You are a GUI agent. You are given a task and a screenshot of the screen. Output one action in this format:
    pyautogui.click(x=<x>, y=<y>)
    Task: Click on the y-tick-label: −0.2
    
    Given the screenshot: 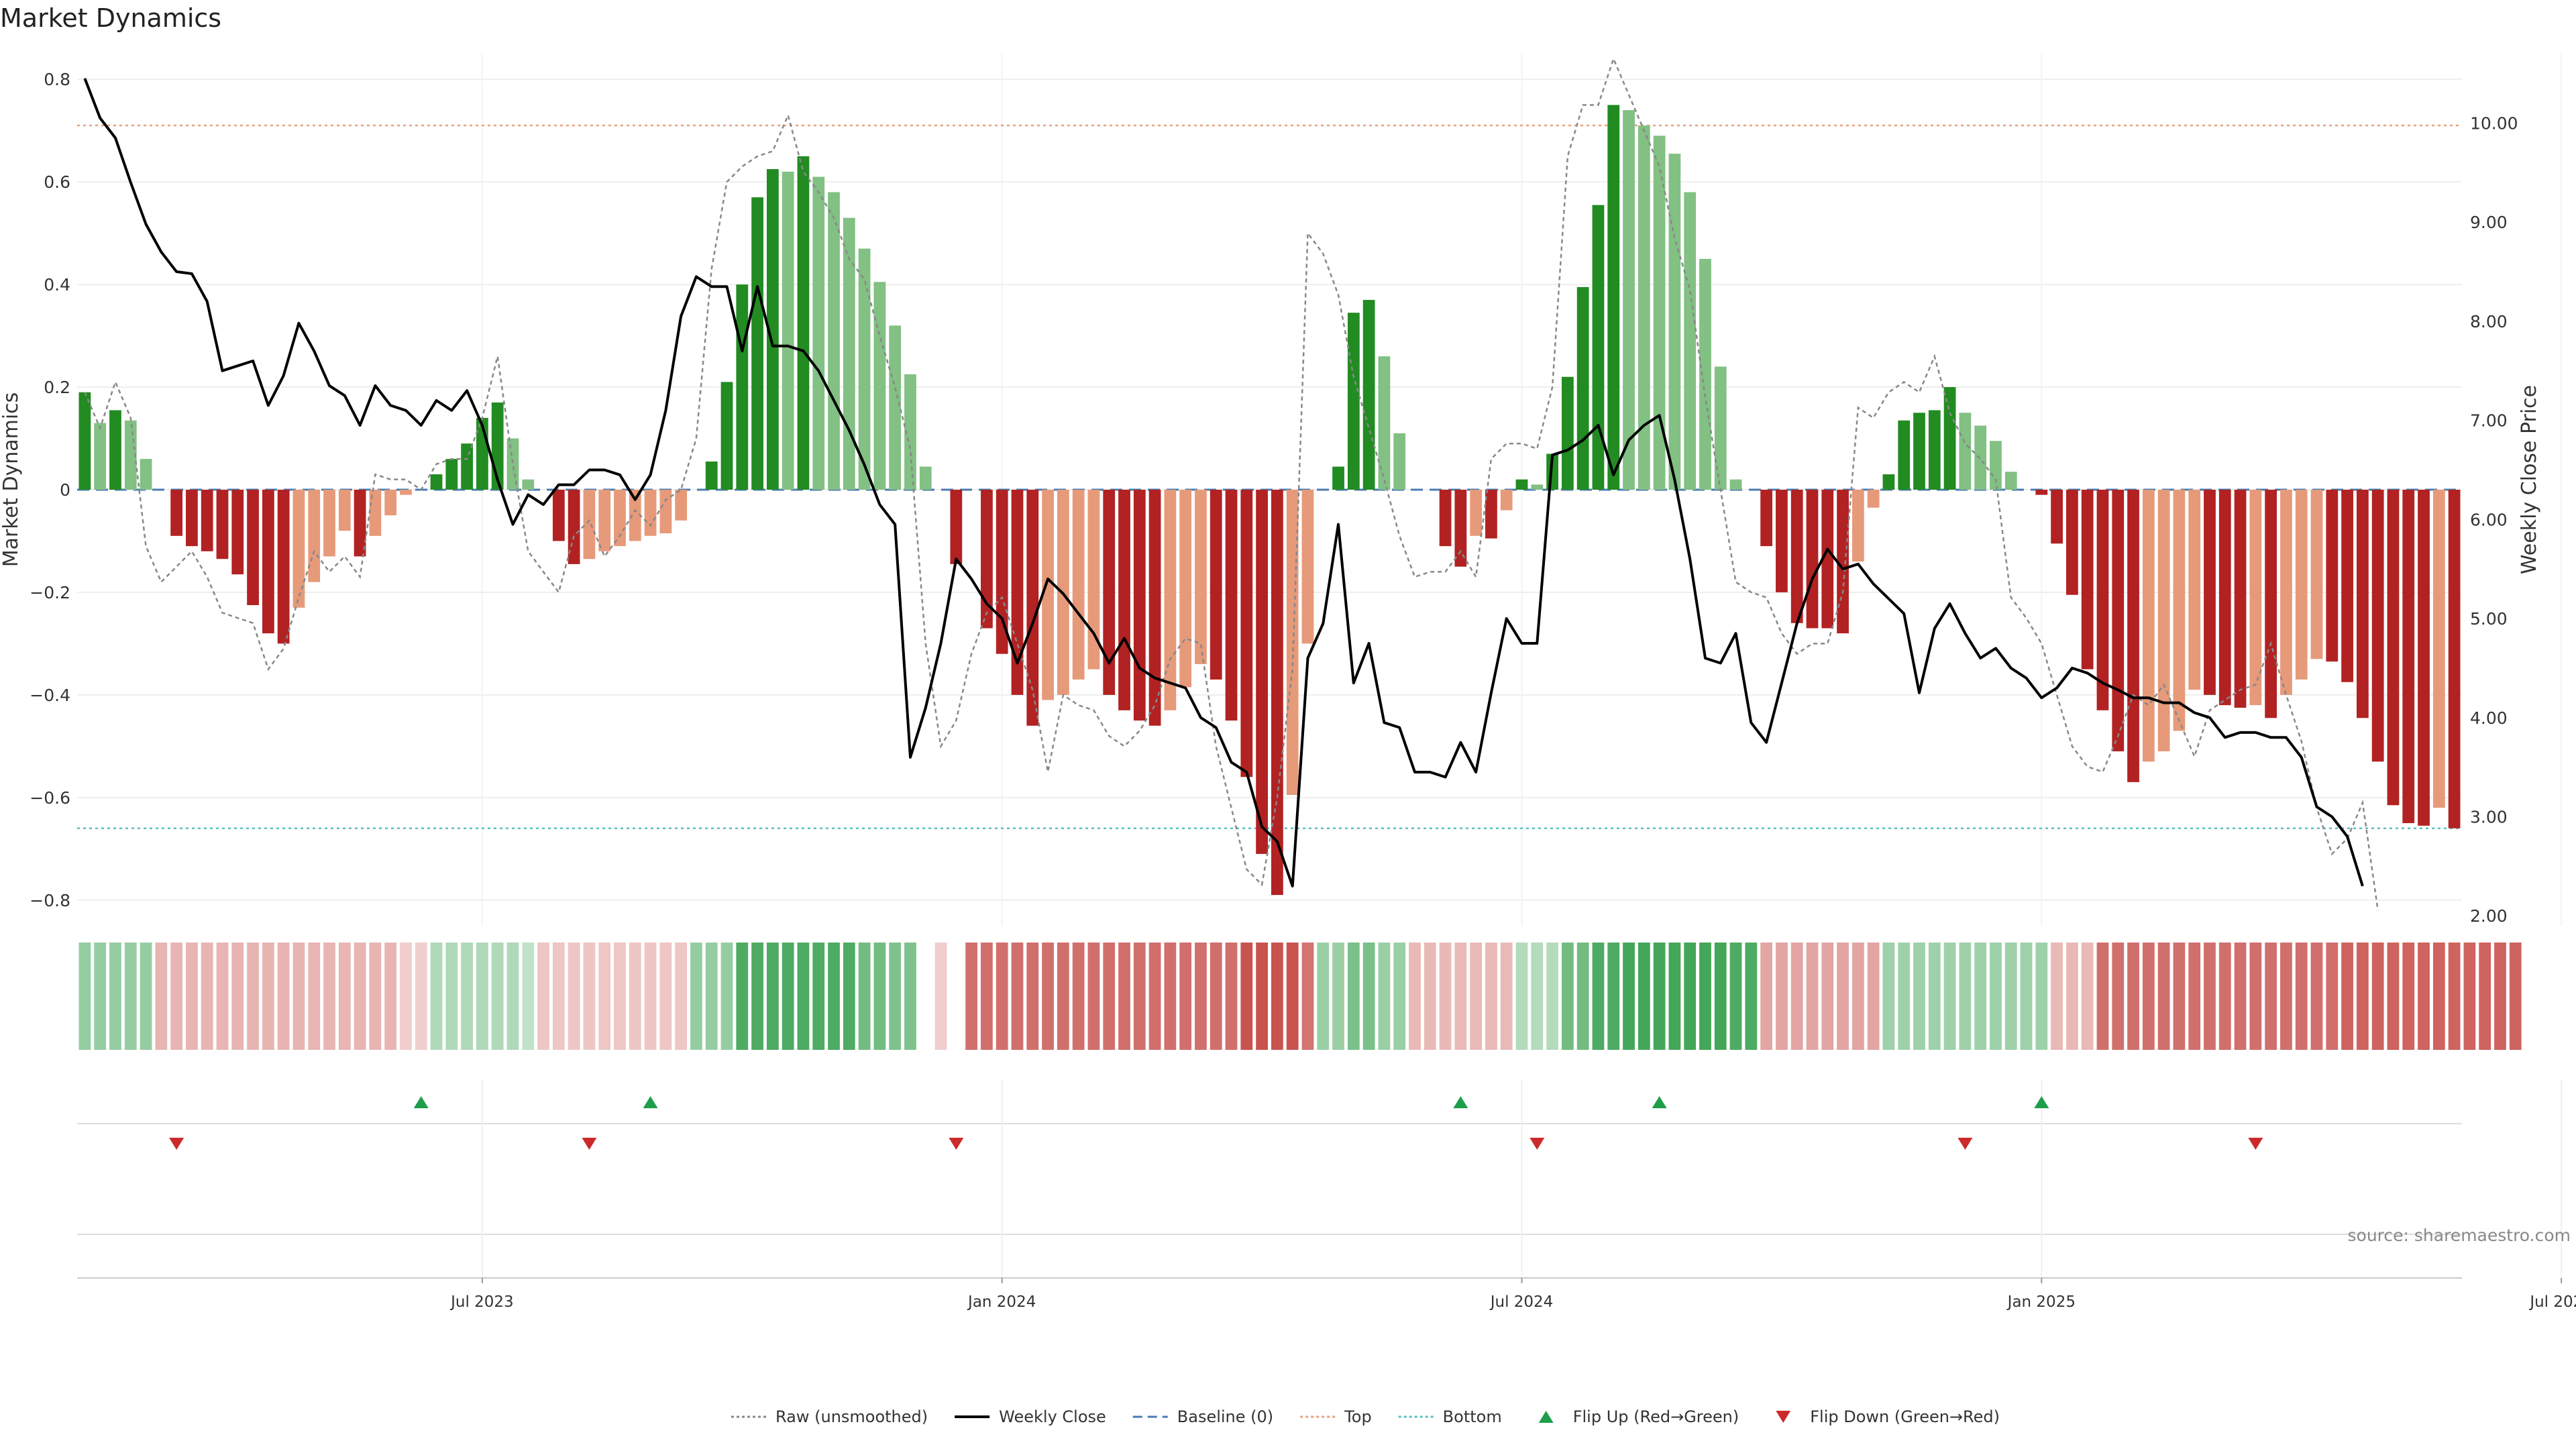 What is the action you would take?
    pyautogui.click(x=50, y=592)
    